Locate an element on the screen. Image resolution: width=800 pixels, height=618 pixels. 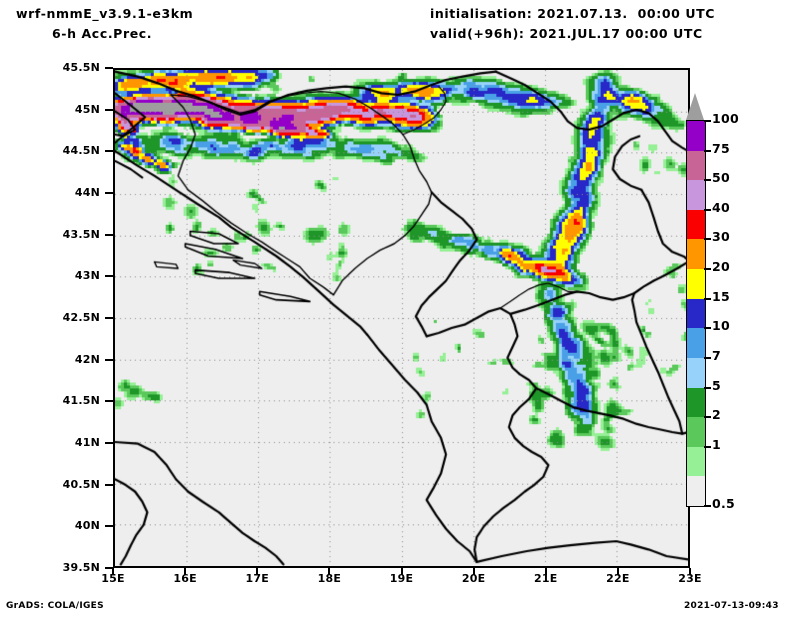
colorbar-label-50: 50 is located at coordinates (721, 178).